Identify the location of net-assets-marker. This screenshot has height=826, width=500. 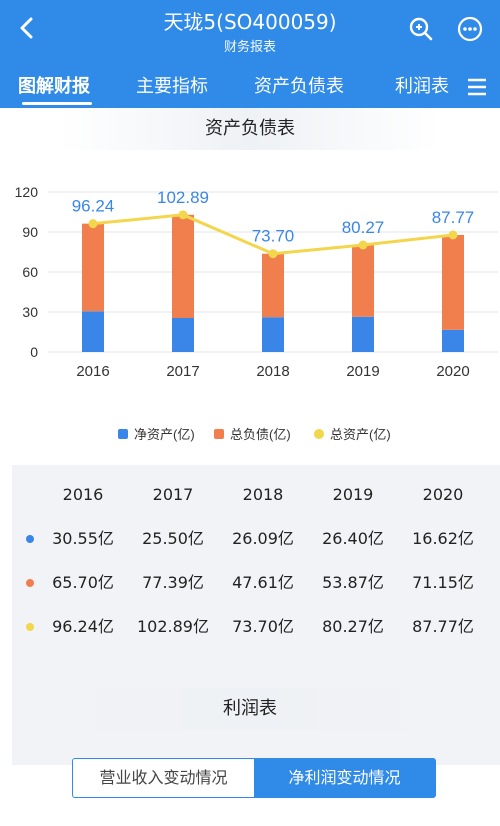
(30, 539).